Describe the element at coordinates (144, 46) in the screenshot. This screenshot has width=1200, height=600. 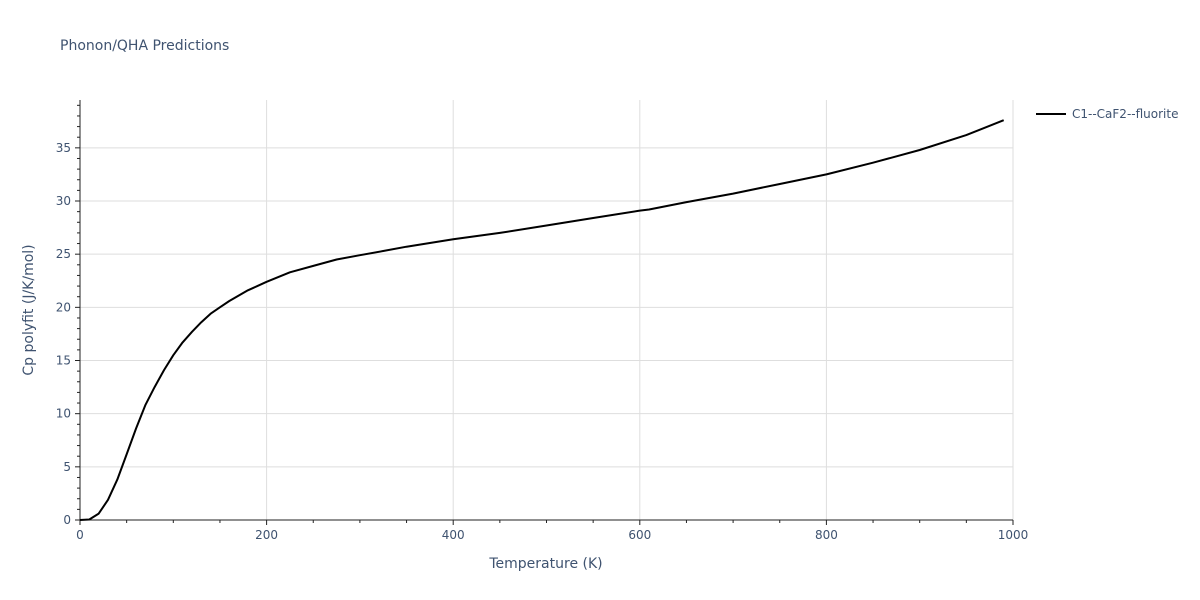
I see `chart-title: Phonon/QHA Predictions` at that location.